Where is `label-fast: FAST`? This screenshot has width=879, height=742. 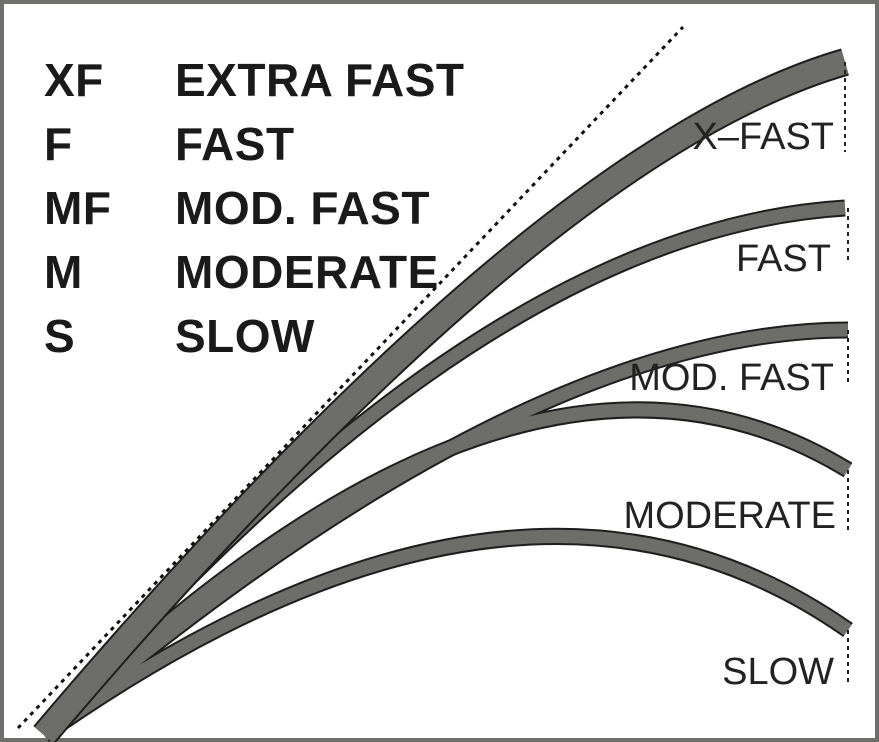
label-fast: FAST is located at coordinates (783, 259).